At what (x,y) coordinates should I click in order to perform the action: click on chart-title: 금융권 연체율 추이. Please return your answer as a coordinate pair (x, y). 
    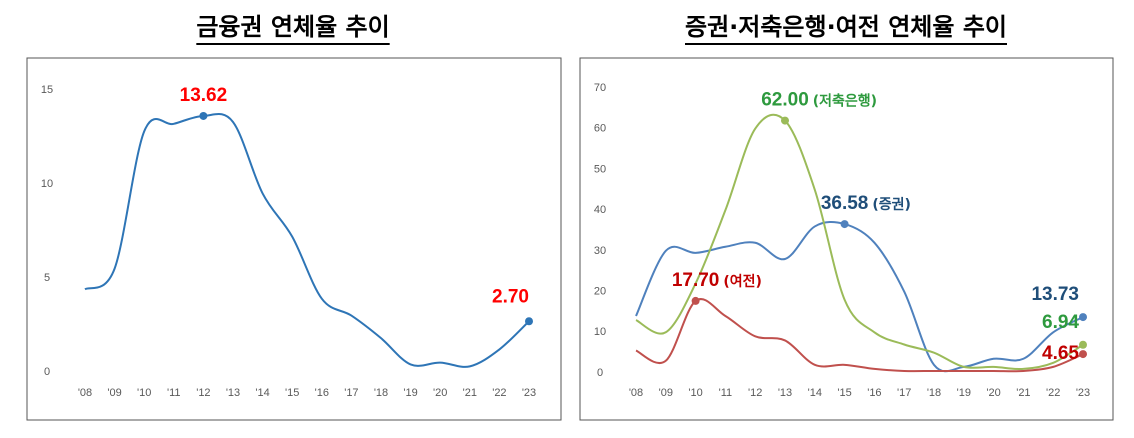
    Looking at the image, I should click on (292, 27).